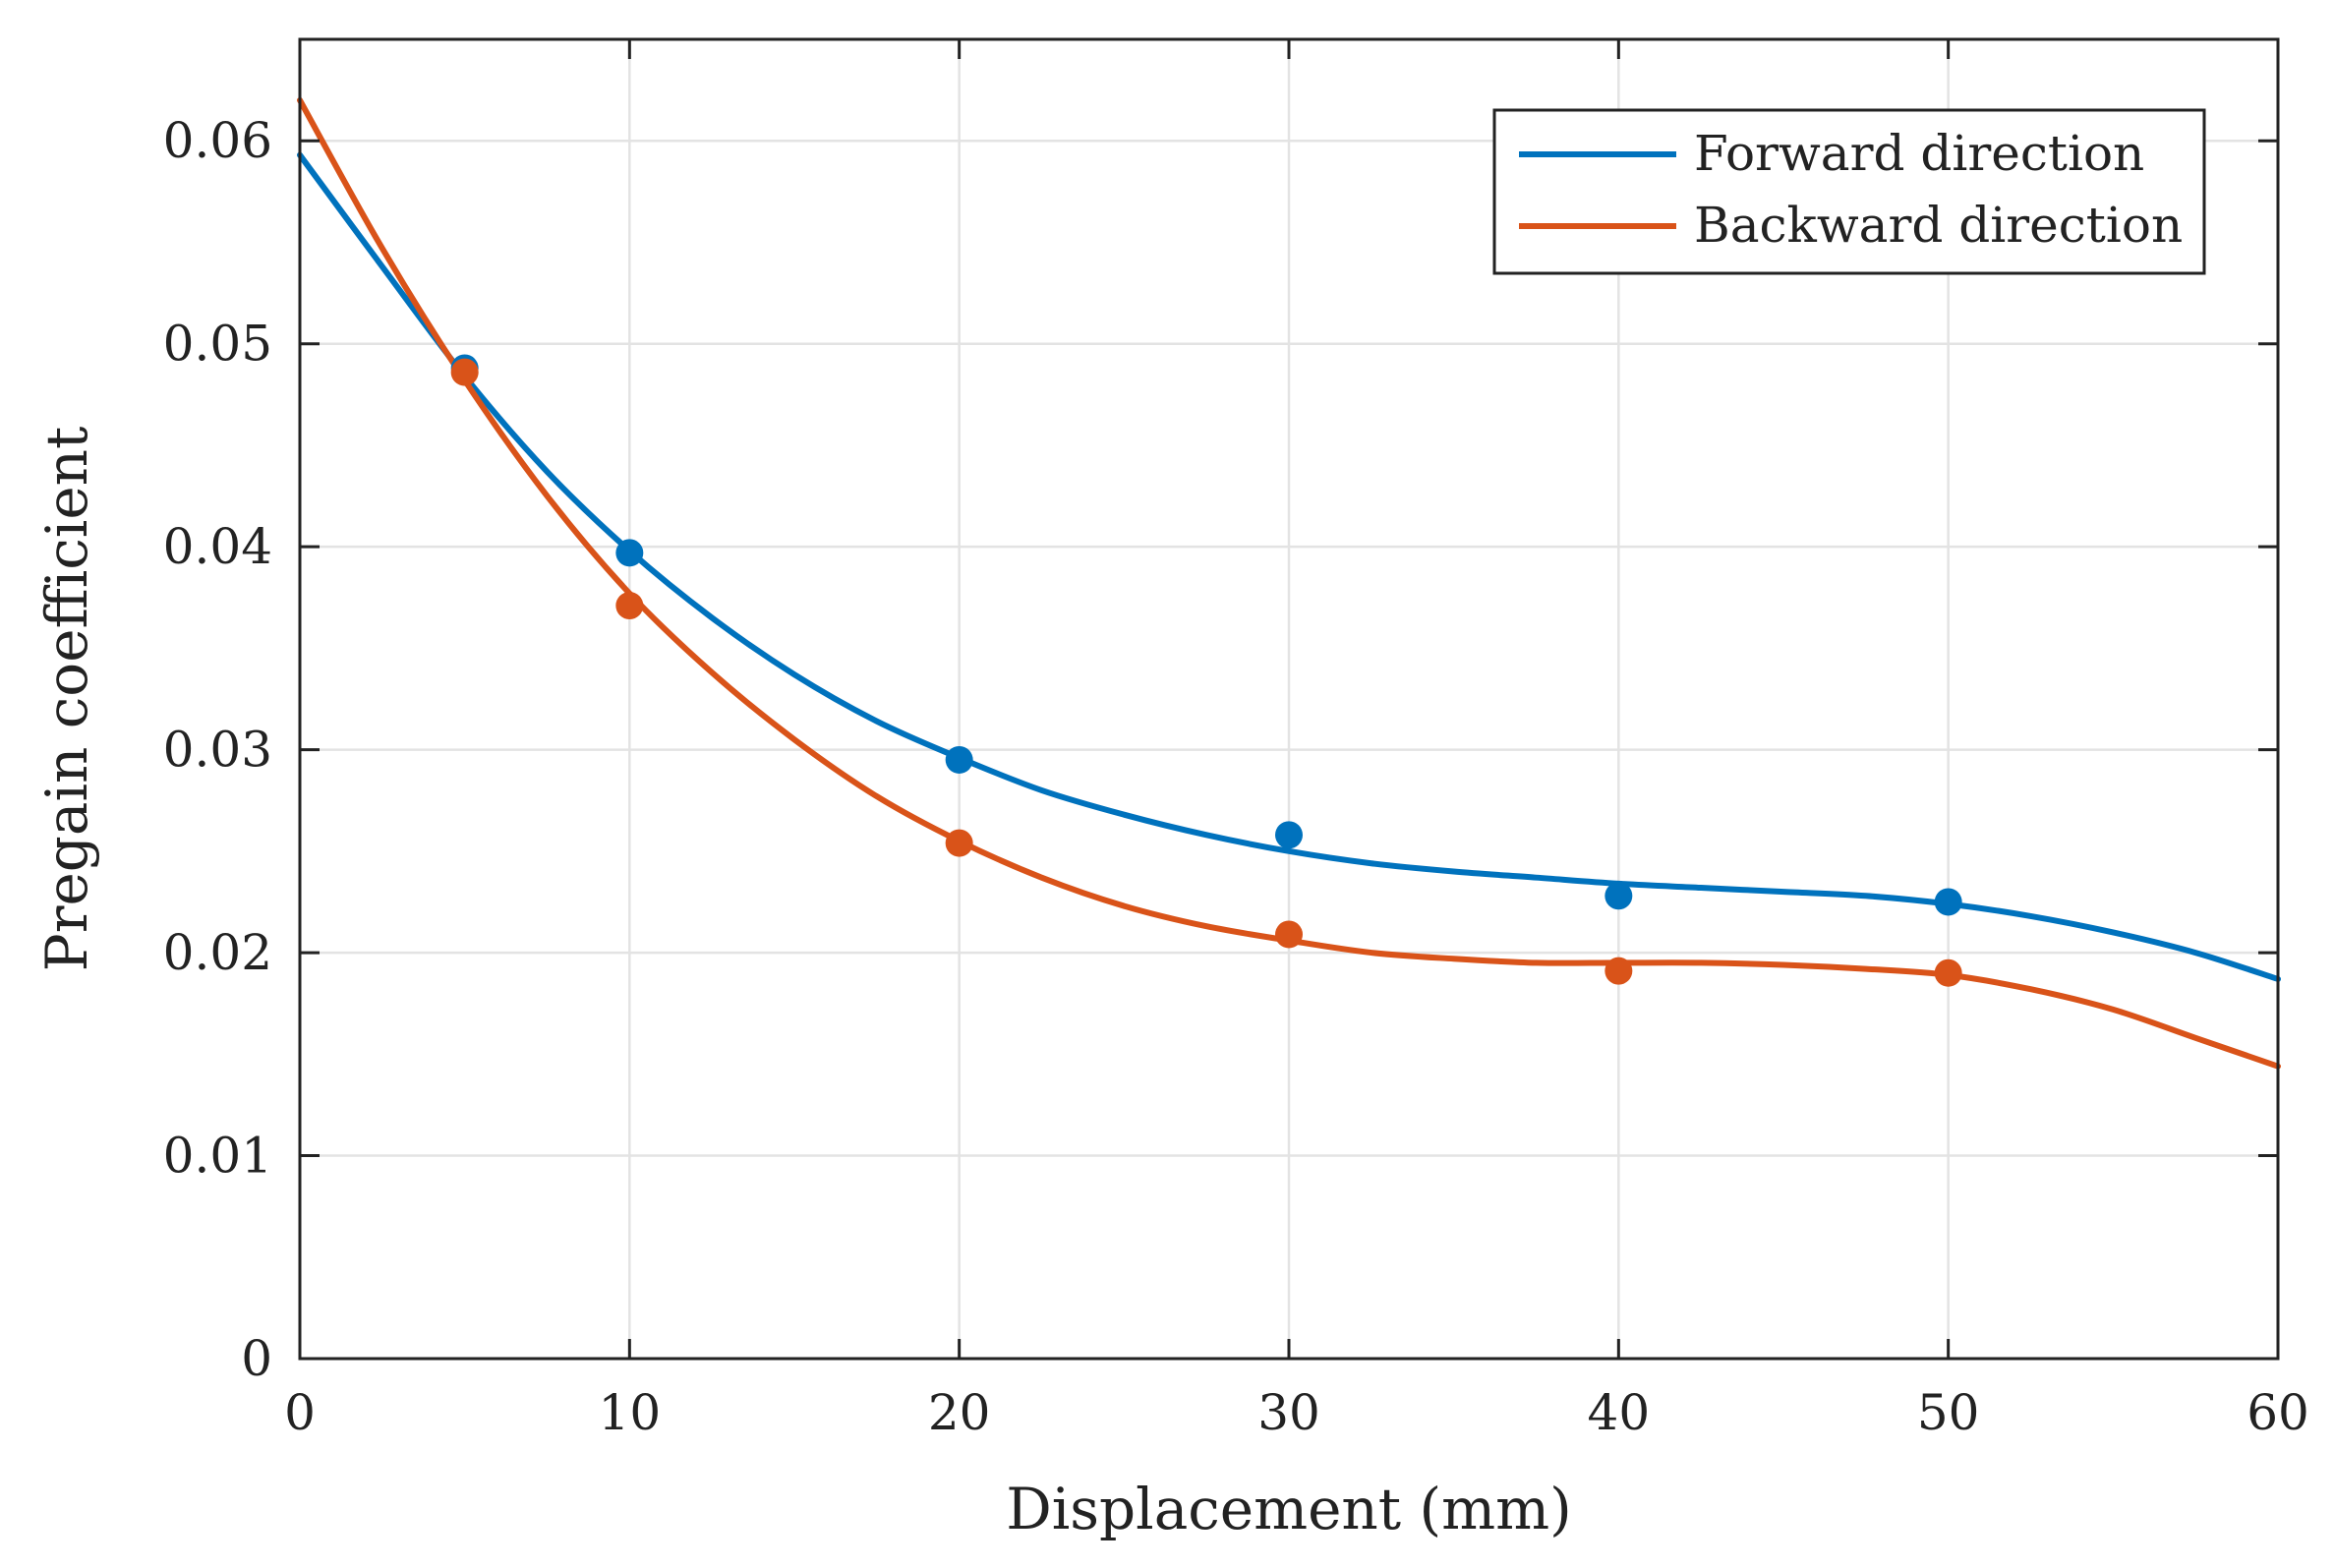 This screenshot has width=2334, height=1568. What do you see at coordinates (1289, 1509) in the screenshot?
I see `x-axis-title: Displacement (mm)` at bounding box center [1289, 1509].